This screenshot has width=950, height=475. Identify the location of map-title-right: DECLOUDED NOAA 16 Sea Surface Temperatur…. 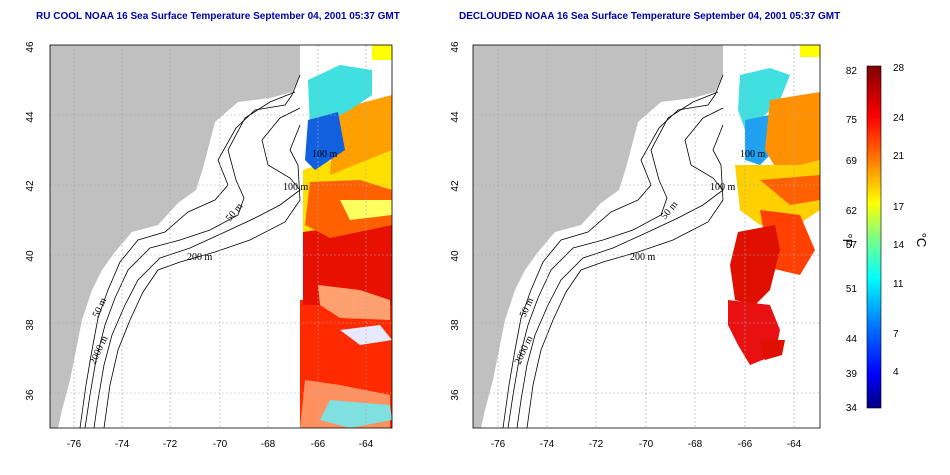
(650, 16).